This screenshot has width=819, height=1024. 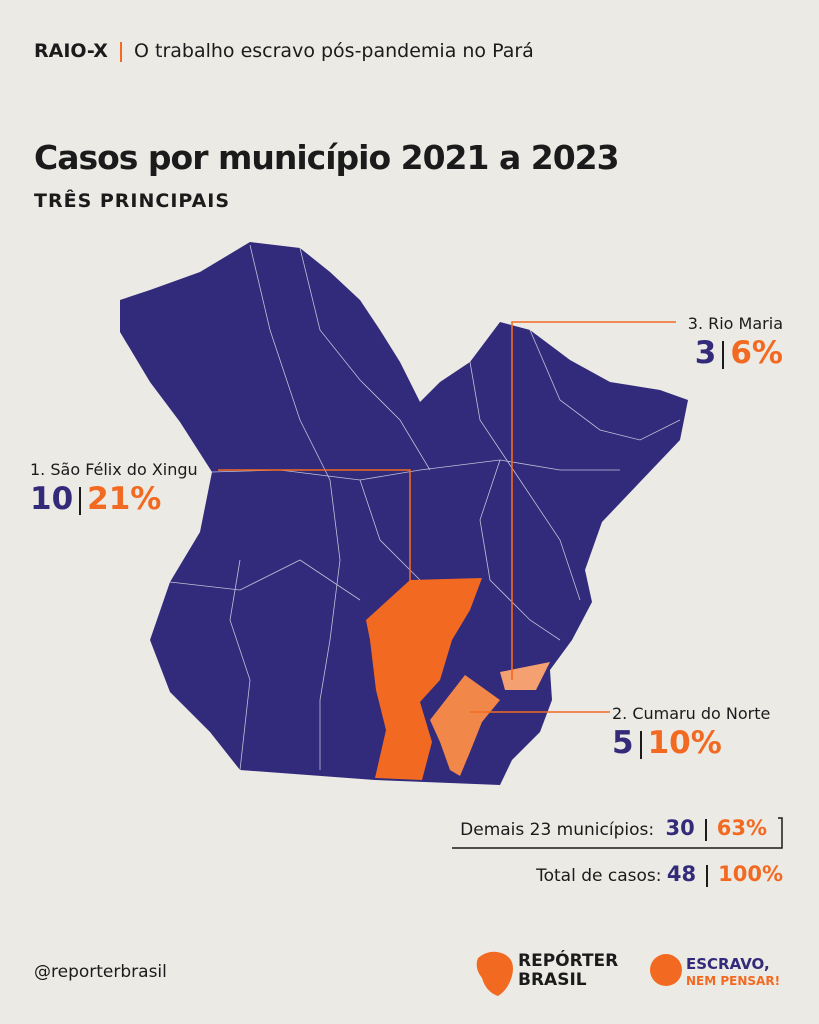 I want to click on logo-text: REPÓRTER, so click(x=568, y=961).